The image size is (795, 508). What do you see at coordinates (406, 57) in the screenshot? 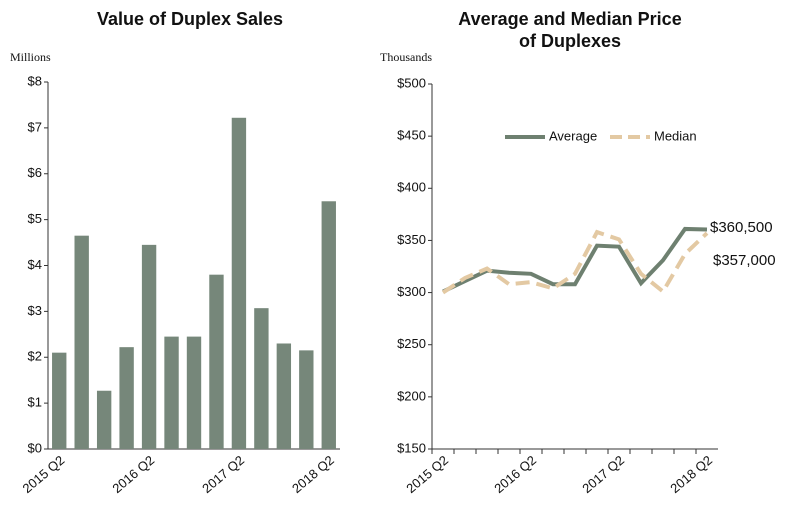
I see `y-axis-label: Thousands` at bounding box center [406, 57].